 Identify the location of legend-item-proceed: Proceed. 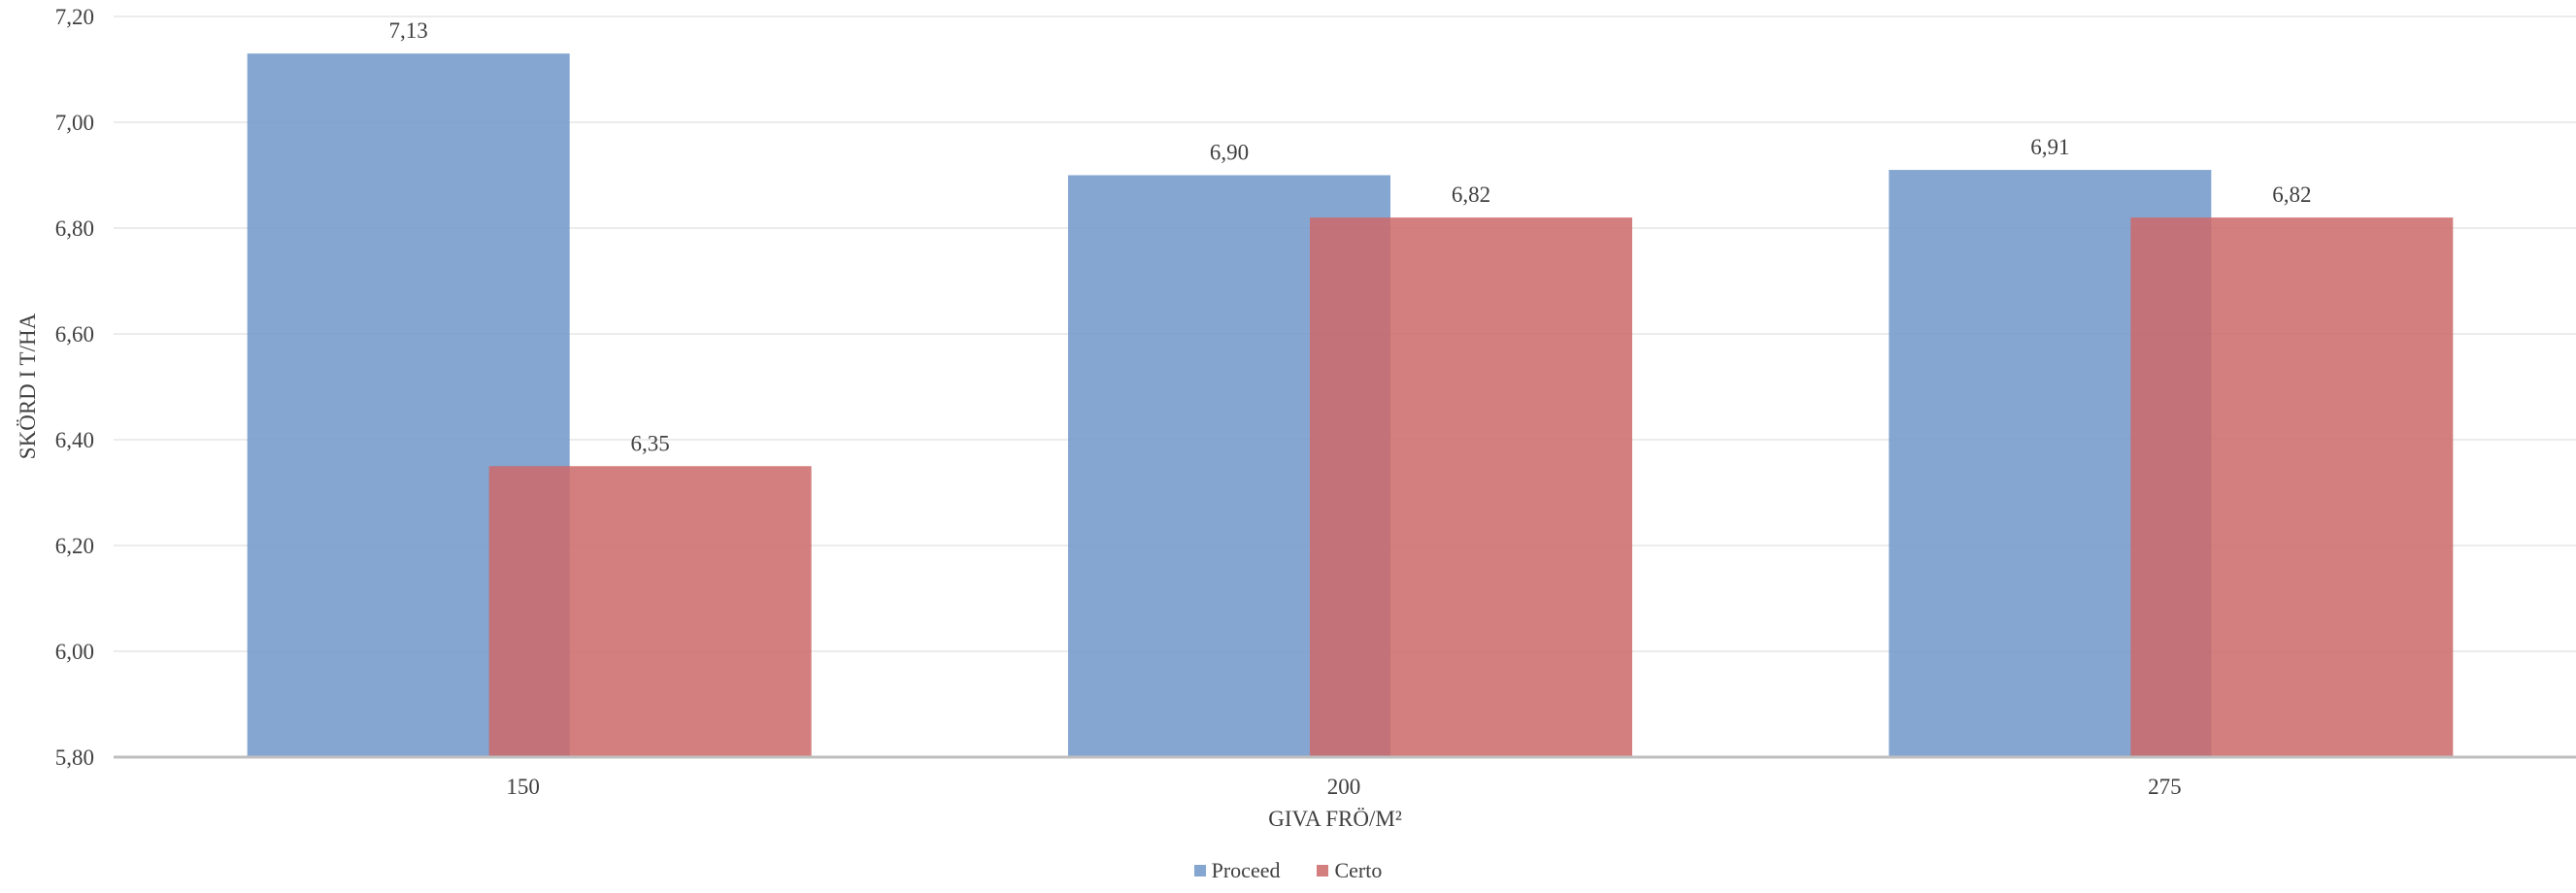
(1237, 871).